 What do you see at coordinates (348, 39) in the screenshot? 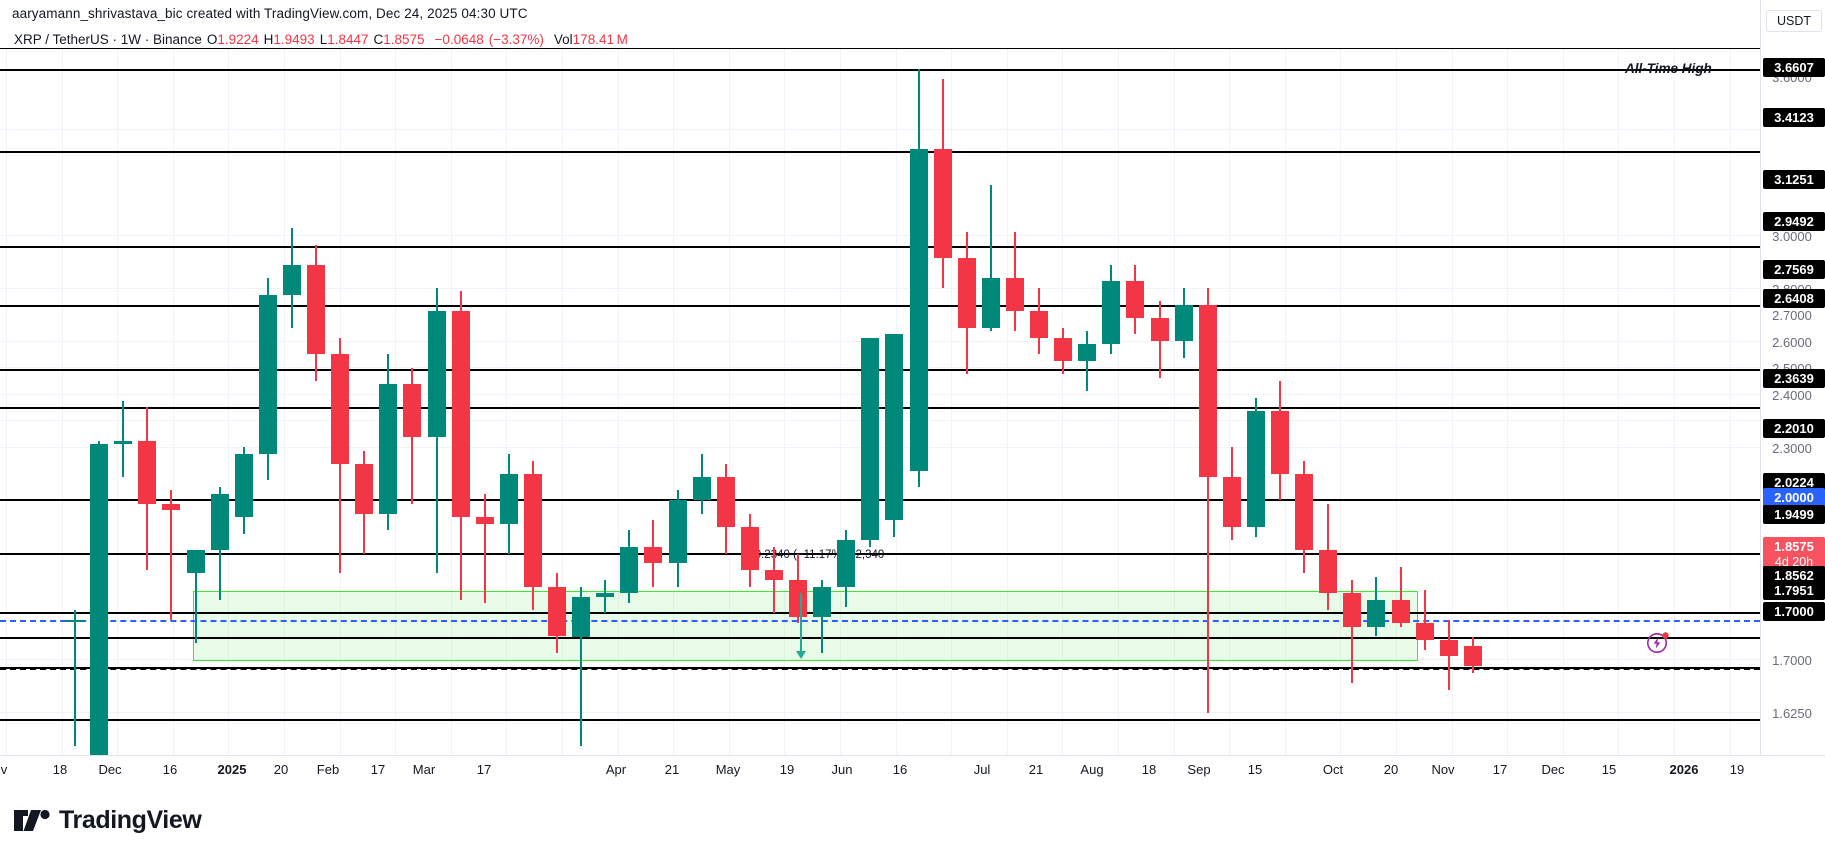
I see `legend-low-value: 1.8447` at bounding box center [348, 39].